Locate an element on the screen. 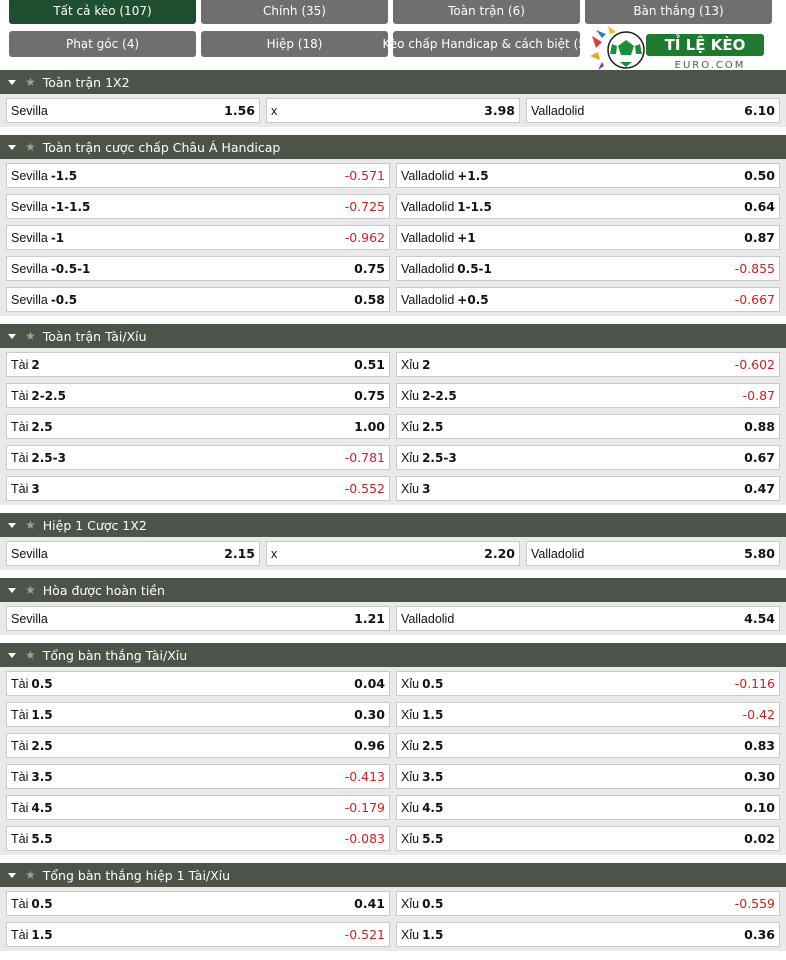 The image size is (786, 960). odds-cell: Sevilla 1.21 is located at coordinates (198, 618).